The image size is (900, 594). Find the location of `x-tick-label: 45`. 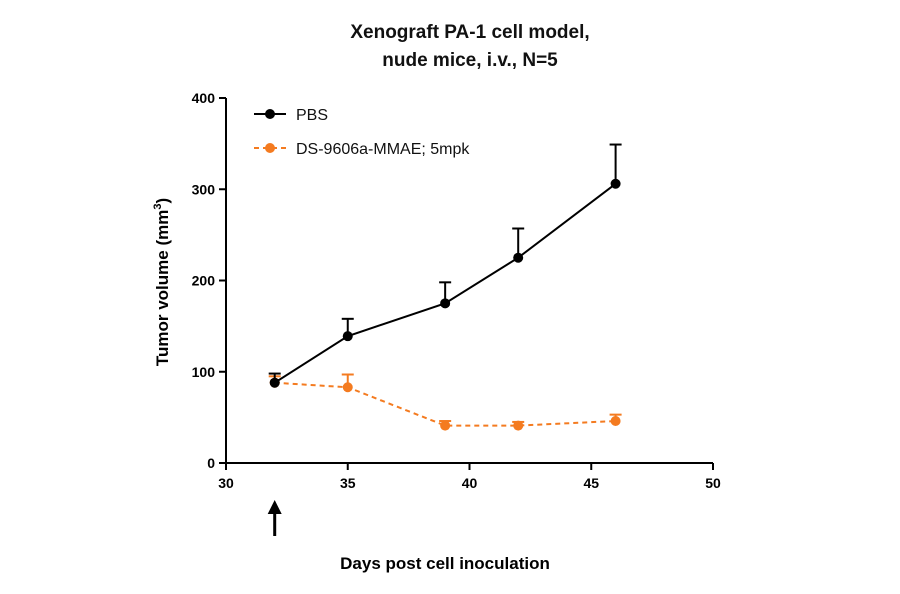

x-tick-label: 45 is located at coordinates (591, 483).